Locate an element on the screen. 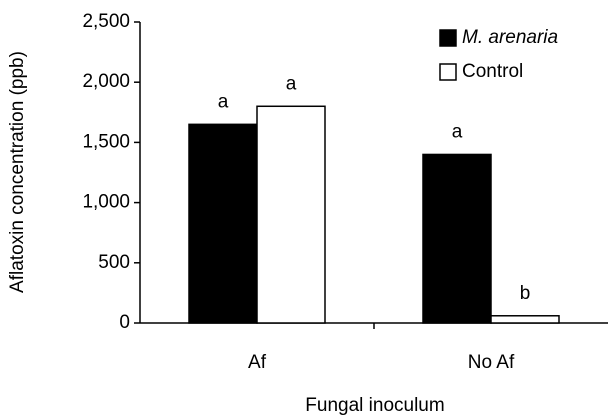 The width and height of the screenshot is (612, 418). y-tick-label: 0 is located at coordinates (124, 322).